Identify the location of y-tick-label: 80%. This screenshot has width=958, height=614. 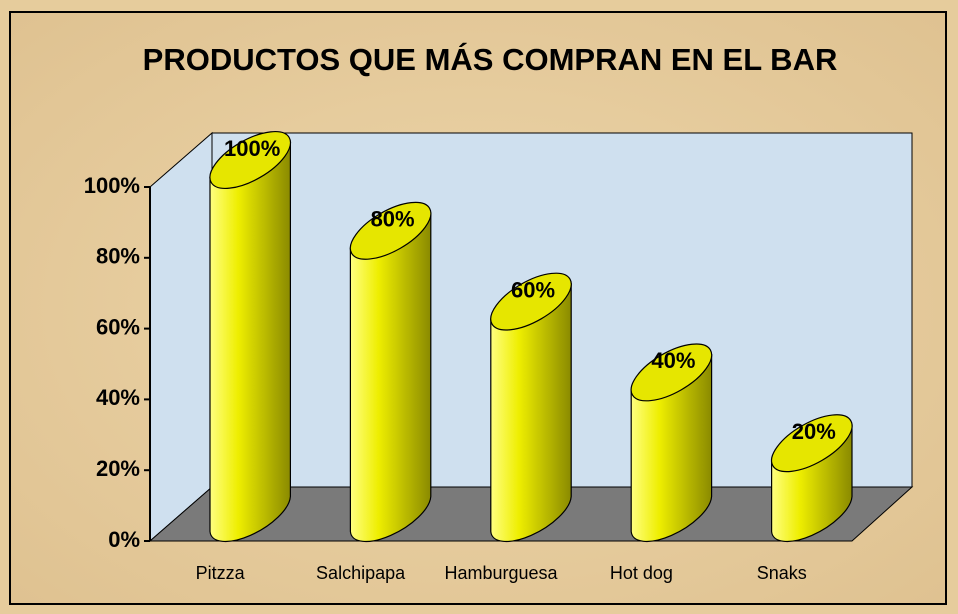
(118, 256).